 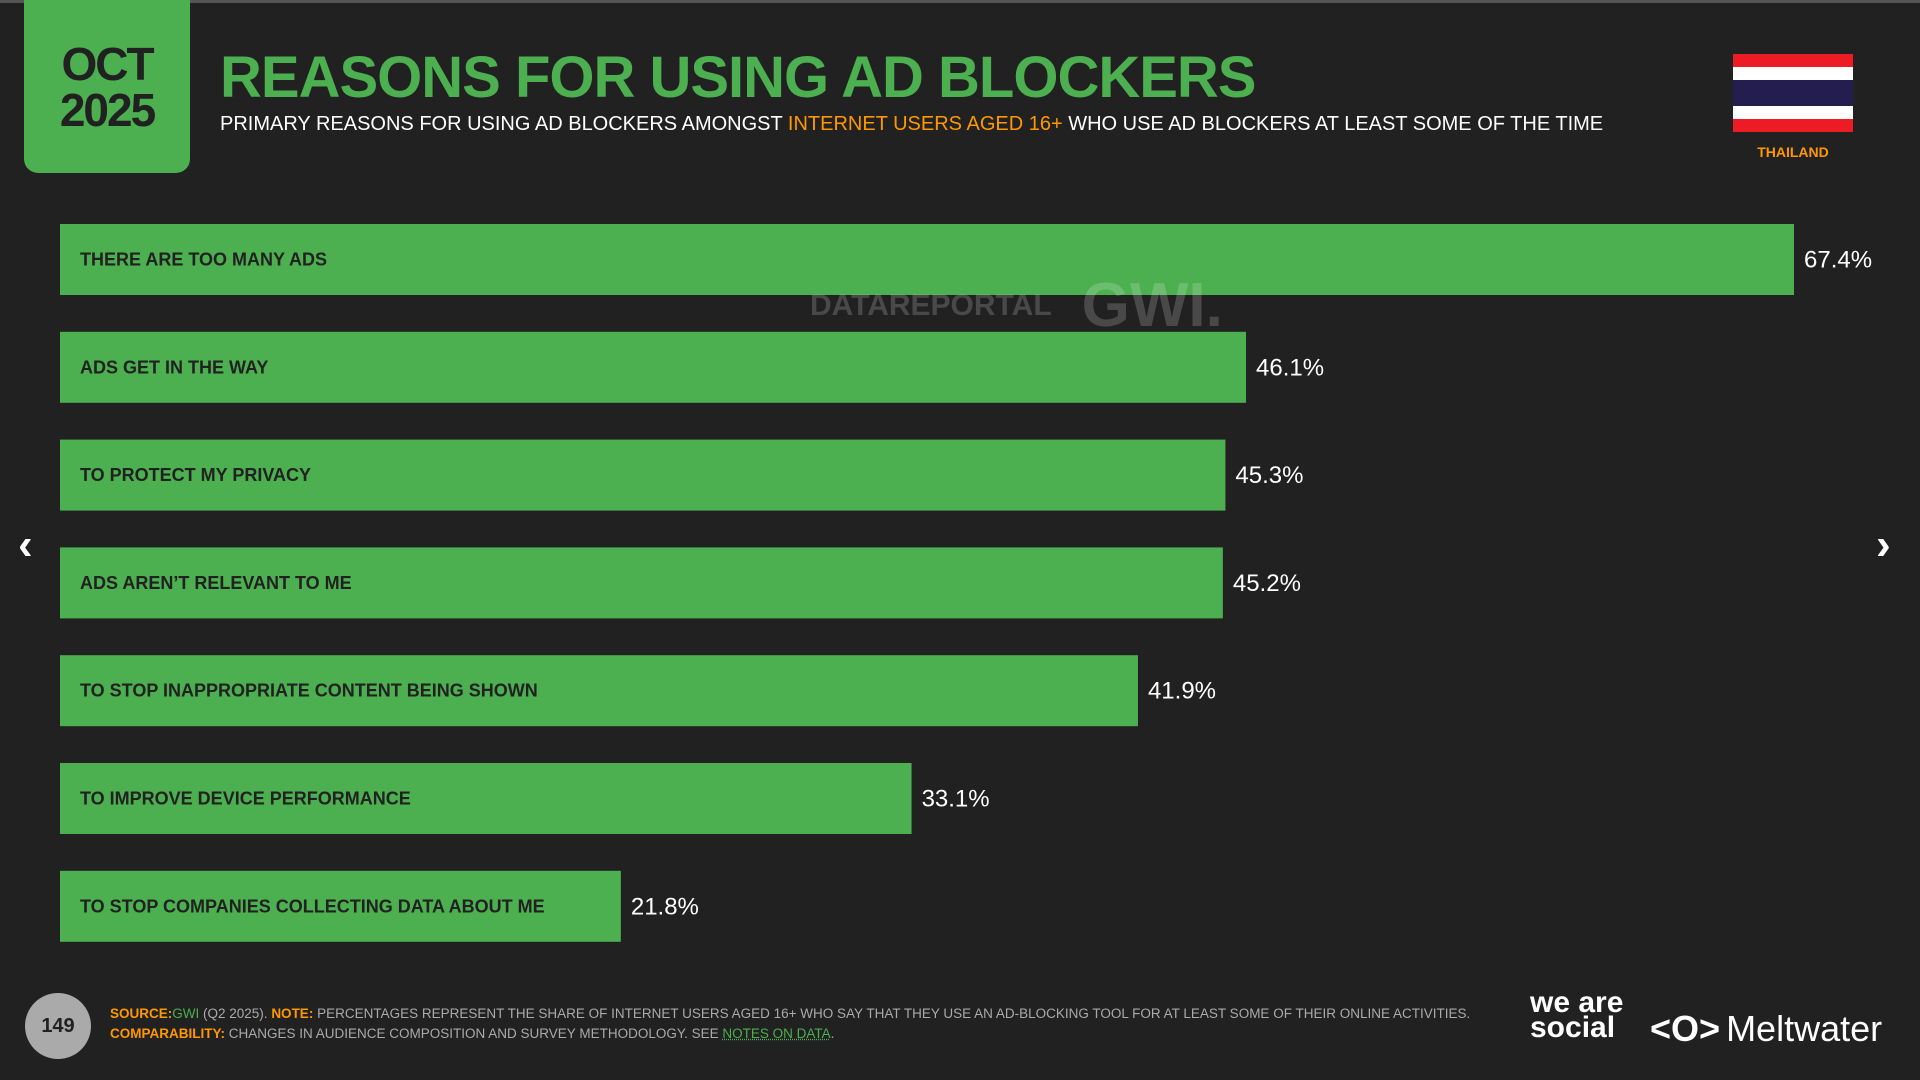 I want to click on bar-category-label: ADS AREN’T RELEVANT TO ME, so click(x=216, y=583).